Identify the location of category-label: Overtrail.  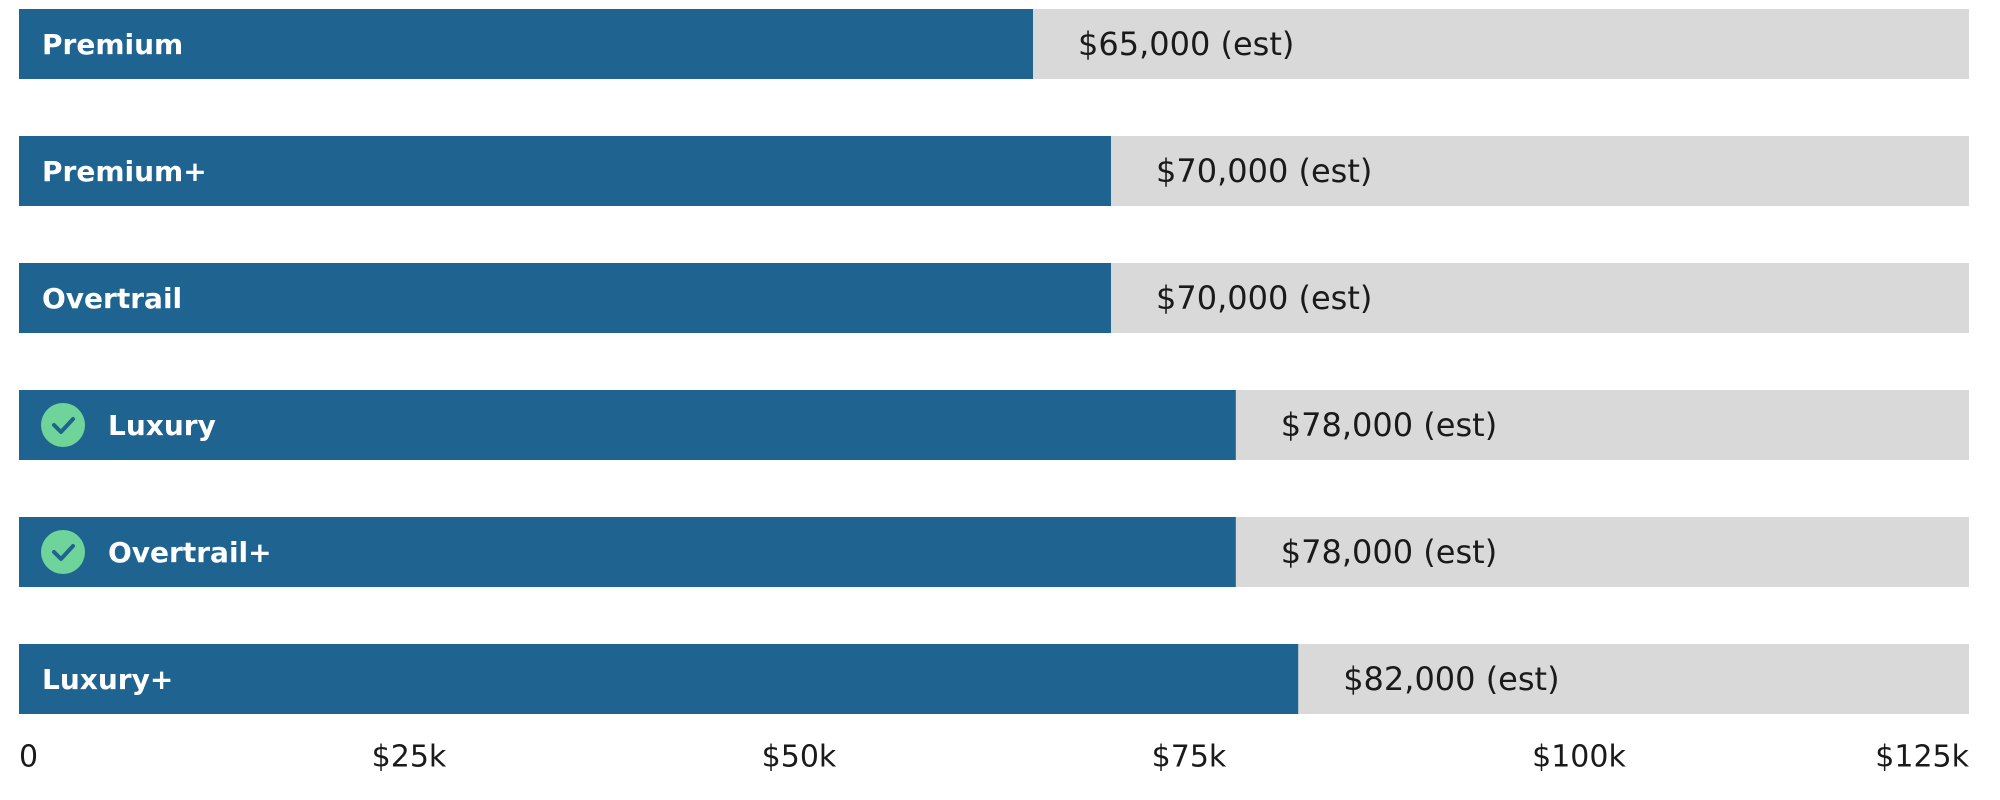
(112, 298).